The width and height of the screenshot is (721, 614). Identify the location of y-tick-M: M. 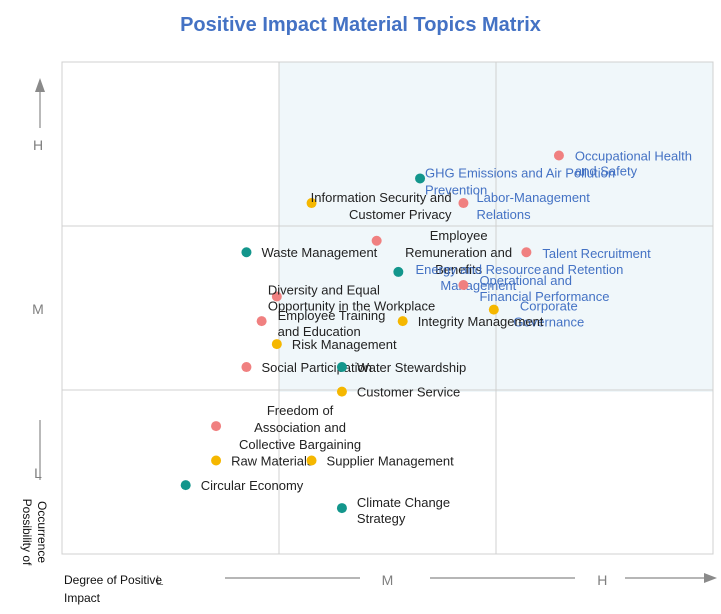
(38, 309).